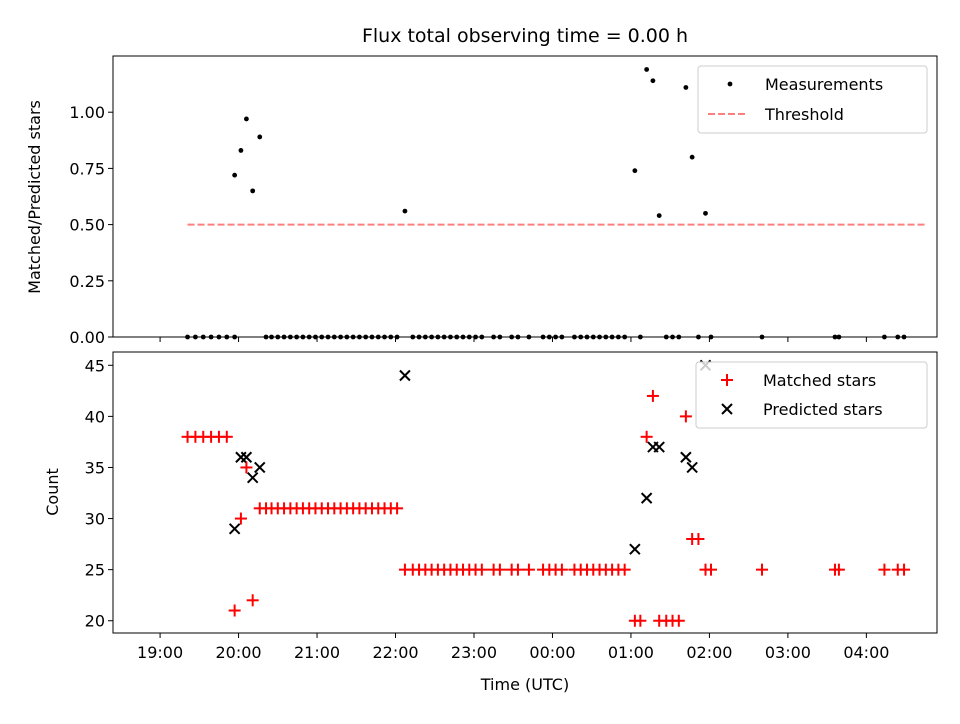 The height and width of the screenshot is (724, 960). Describe the element at coordinates (727, 409) in the screenshot. I see `legend-predicted-marker` at that location.